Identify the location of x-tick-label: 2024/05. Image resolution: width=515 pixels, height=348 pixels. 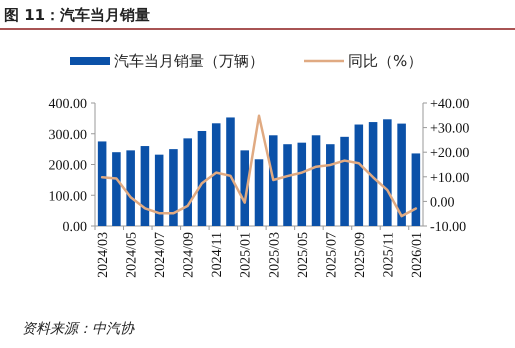
(132, 255).